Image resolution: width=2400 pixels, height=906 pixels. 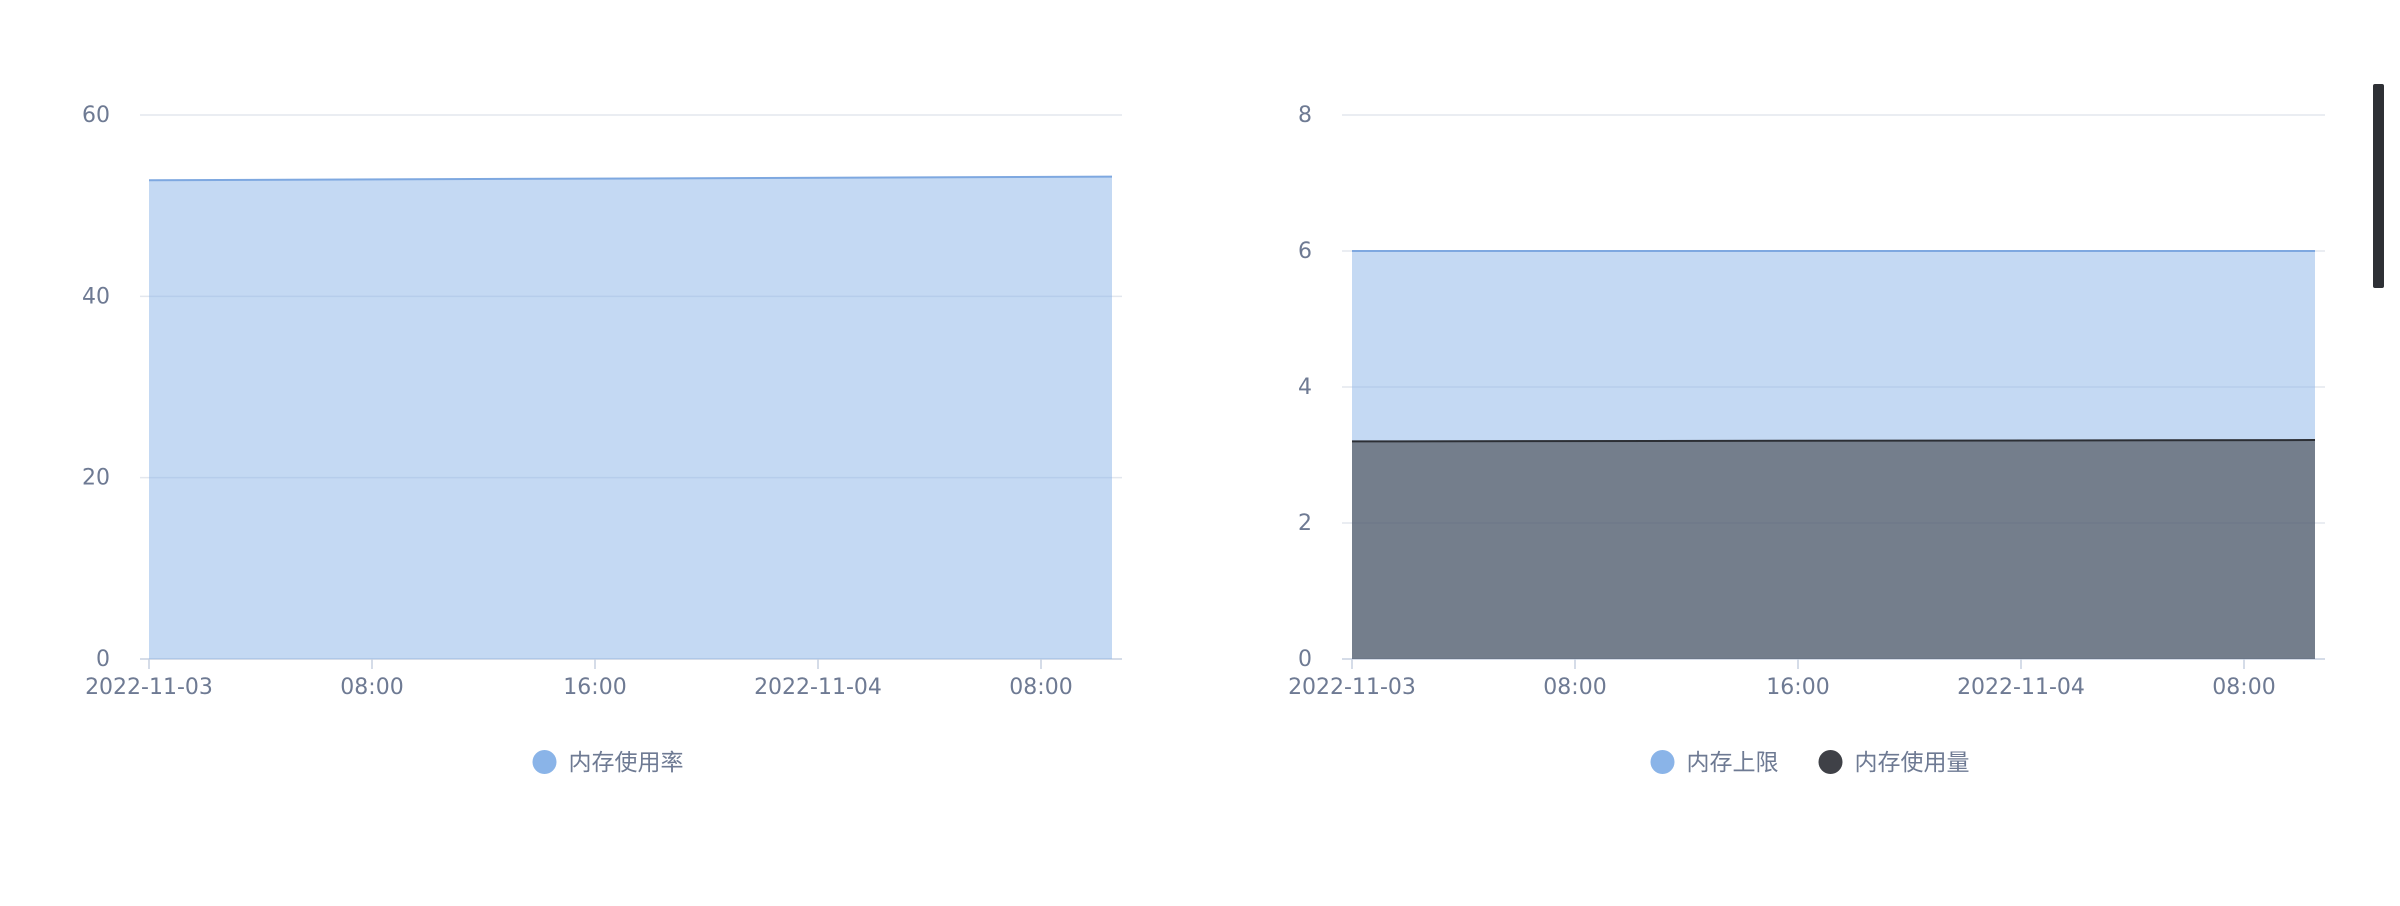 I want to click on y-tick-label: 20, so click(x=96, y=478).